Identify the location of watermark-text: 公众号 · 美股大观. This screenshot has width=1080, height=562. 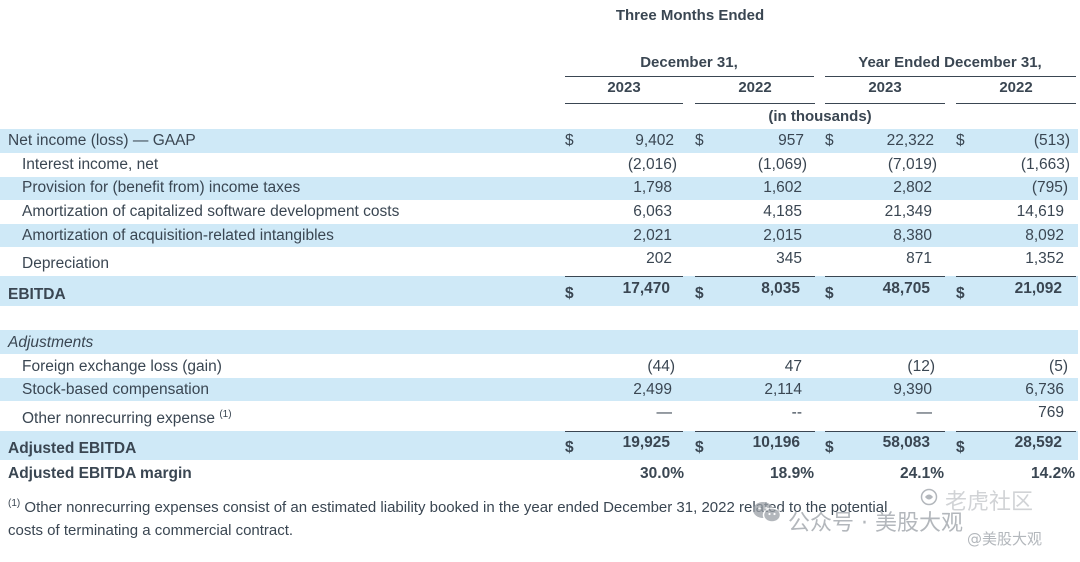
(875, 523).